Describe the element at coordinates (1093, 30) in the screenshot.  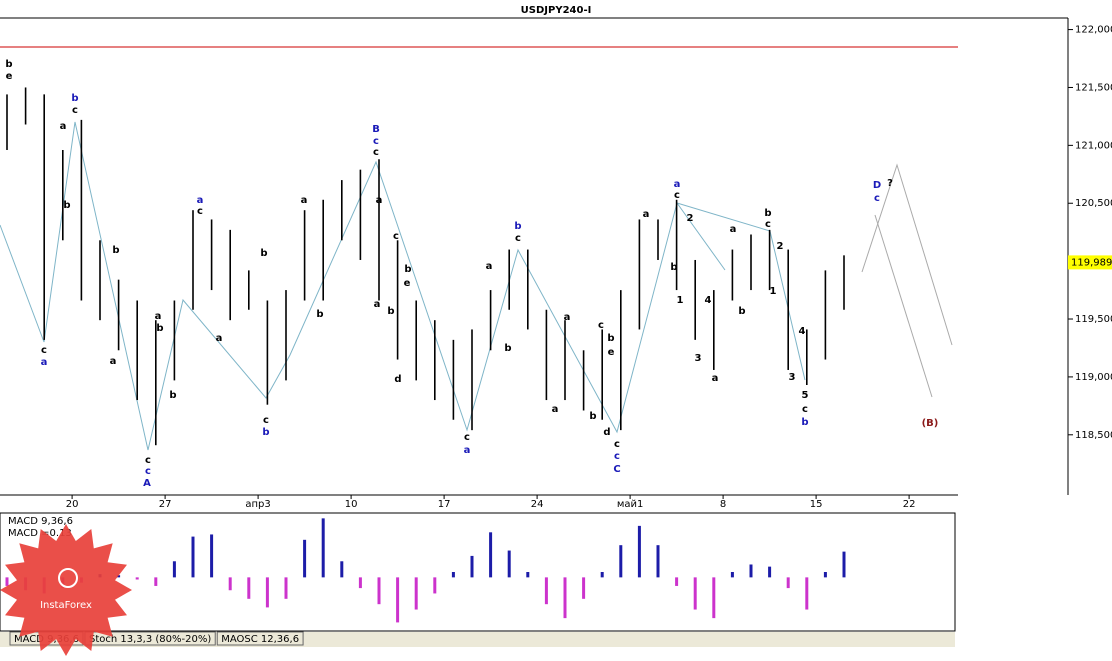
I see `y-tick-label: 122,000` at that location.